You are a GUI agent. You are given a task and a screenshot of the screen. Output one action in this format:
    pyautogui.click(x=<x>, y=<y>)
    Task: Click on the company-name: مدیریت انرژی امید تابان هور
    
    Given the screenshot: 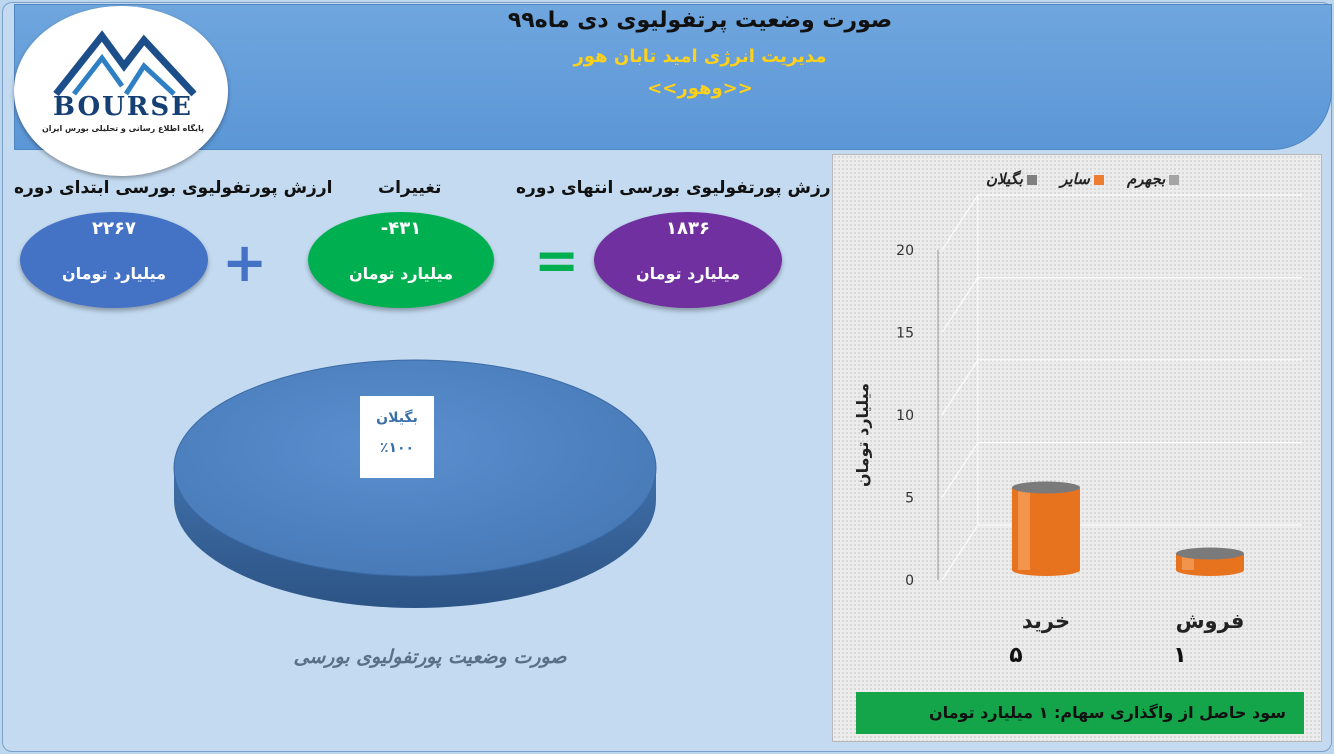 What is the action you would take?
    pyautogui.click(x=700, y=56)
    